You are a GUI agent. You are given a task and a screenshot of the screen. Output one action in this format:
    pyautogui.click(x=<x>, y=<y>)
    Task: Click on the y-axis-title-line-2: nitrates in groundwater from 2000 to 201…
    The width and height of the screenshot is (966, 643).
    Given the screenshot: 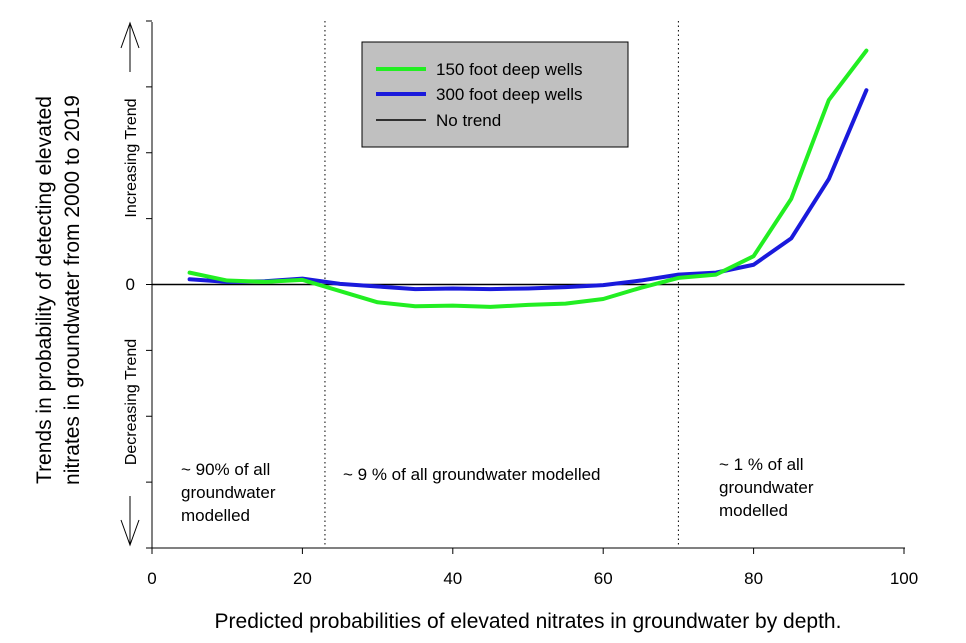 What is the action you would take?
    pyautogui.click(x=72, y=290)
    